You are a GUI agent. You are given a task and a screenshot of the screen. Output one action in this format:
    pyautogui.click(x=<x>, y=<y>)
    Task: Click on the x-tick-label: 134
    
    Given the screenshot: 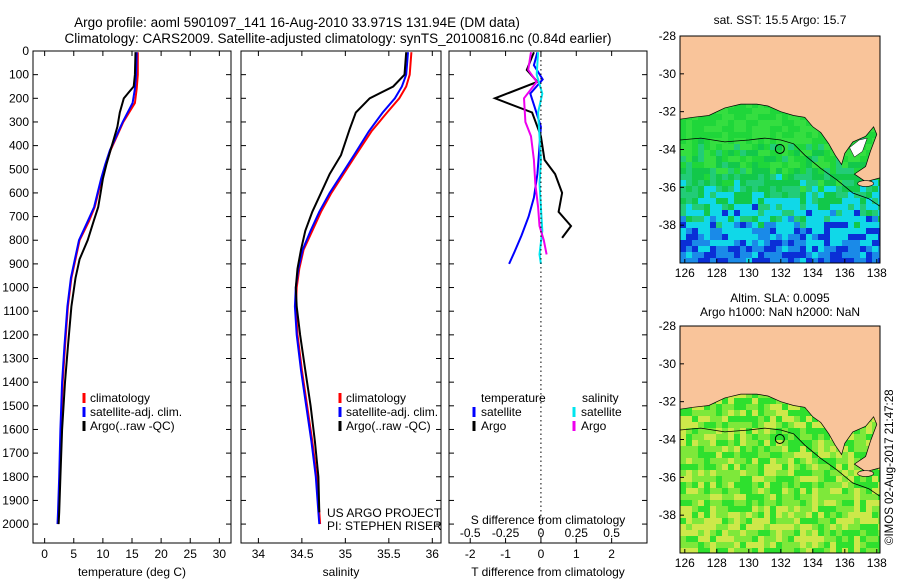 What is the action you would take?
    pyautogui.click(x=813, y=563)
    